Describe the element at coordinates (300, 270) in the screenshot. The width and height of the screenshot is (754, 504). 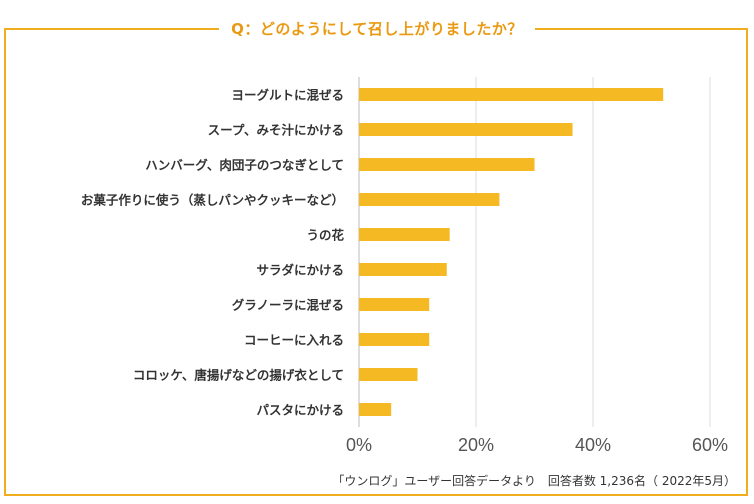
I see `category-label: サラダにかける` at that location.